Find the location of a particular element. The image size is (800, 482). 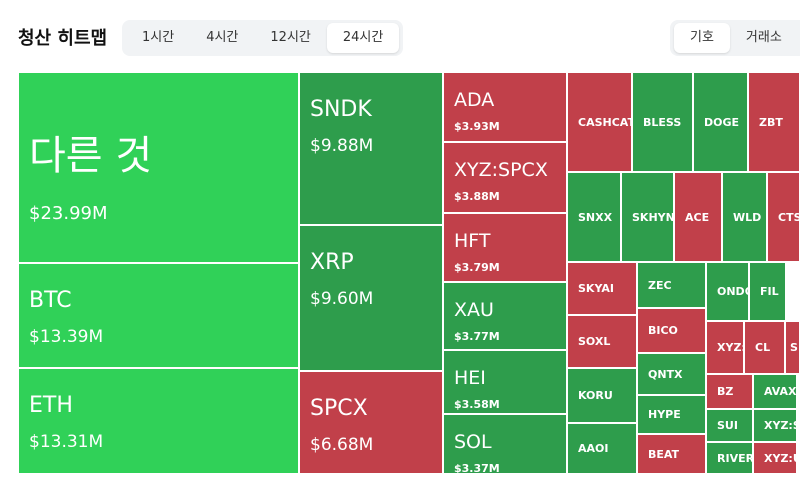

tile-label: FIL is located at coordinates (769, 291).